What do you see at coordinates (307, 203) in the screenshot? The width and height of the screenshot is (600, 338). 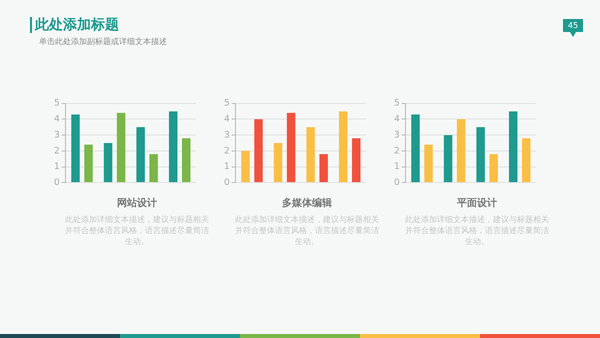 I see `text: 多媒体编辑` at bounding box center [307, 203].